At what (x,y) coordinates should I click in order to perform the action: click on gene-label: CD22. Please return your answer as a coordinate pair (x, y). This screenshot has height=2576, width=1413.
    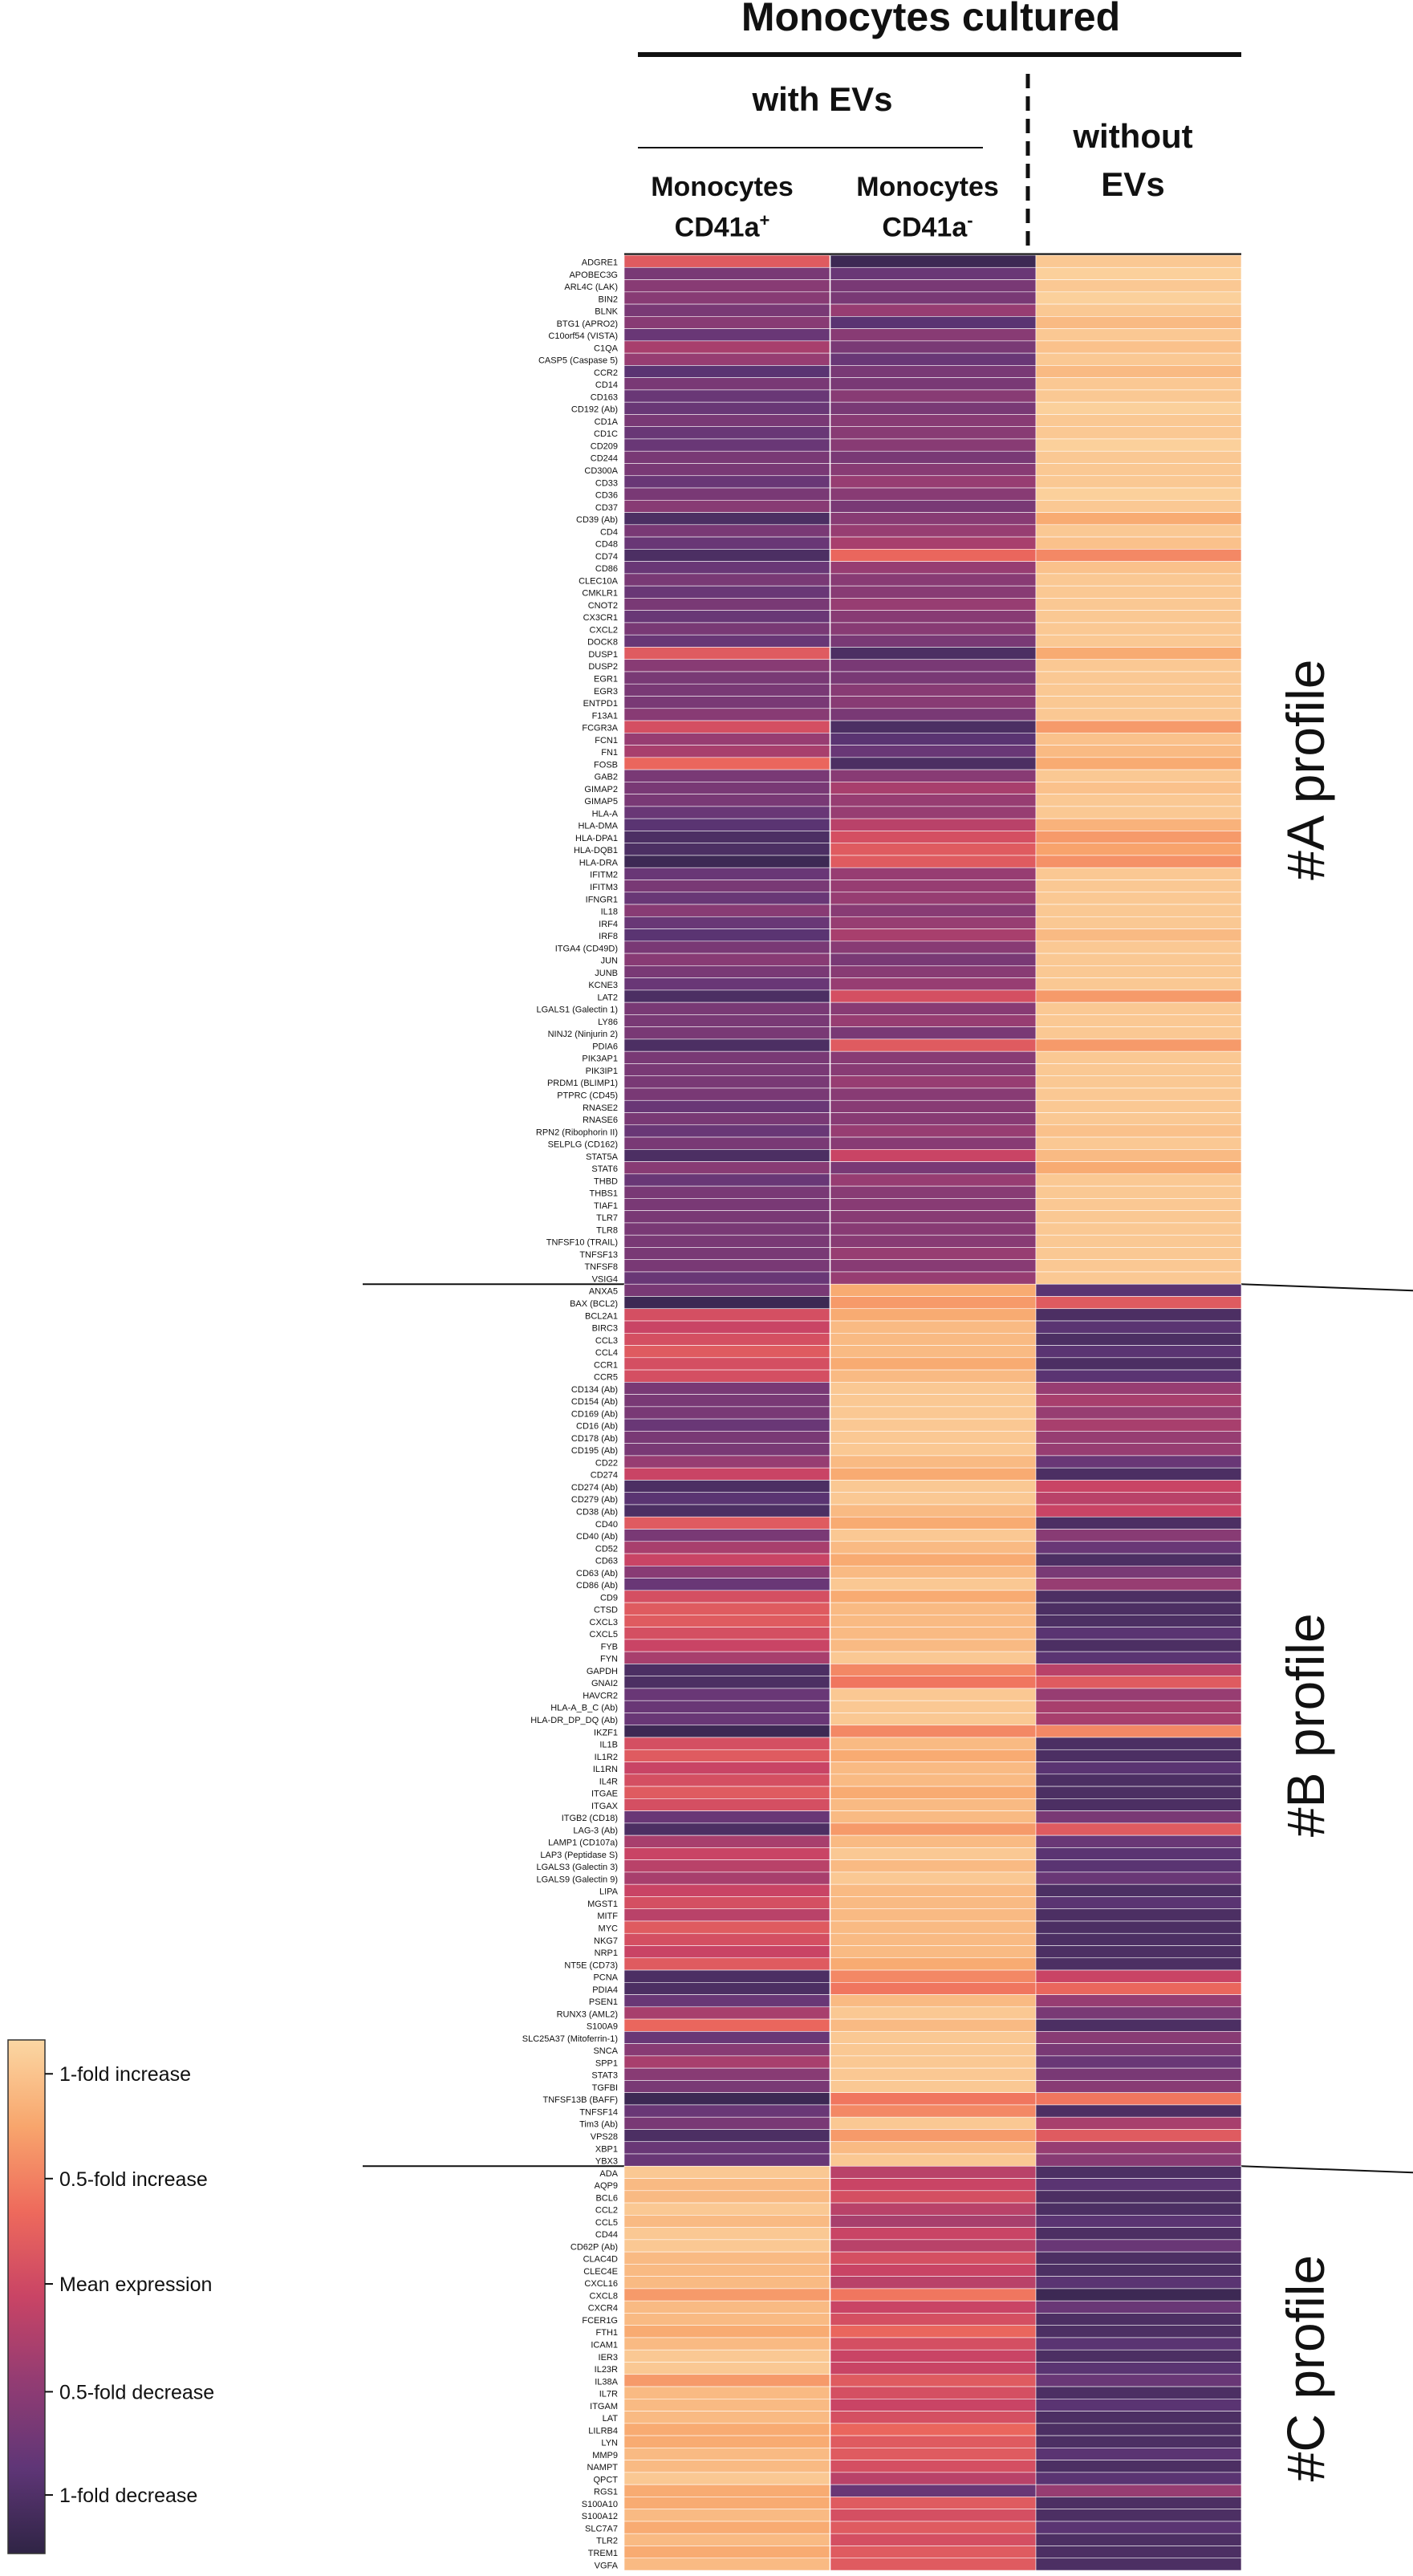
    Looking at the image, I should click on (606, 1463).